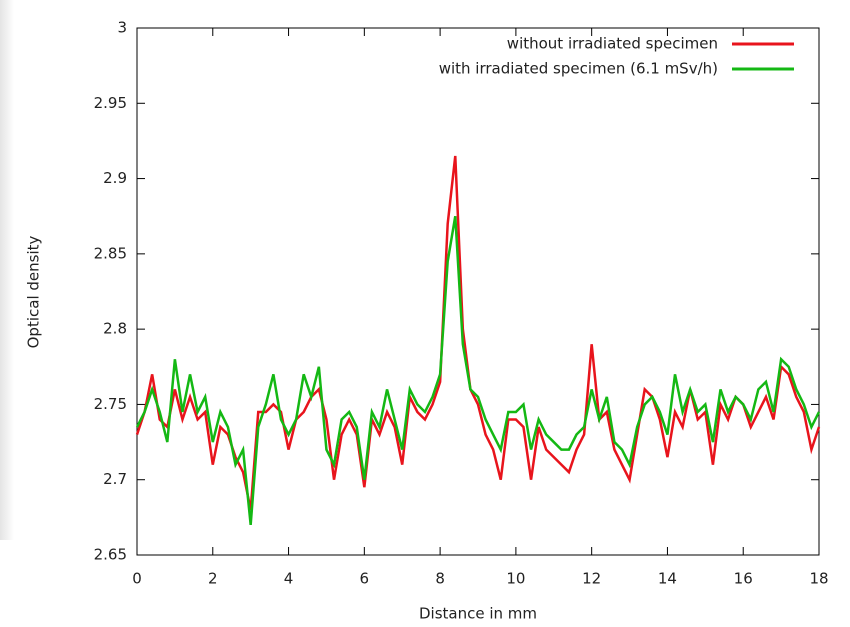 The width and height of the screenshot is (850, 627). I want to click on y-tick-label: 2.95, so click(110, 103).